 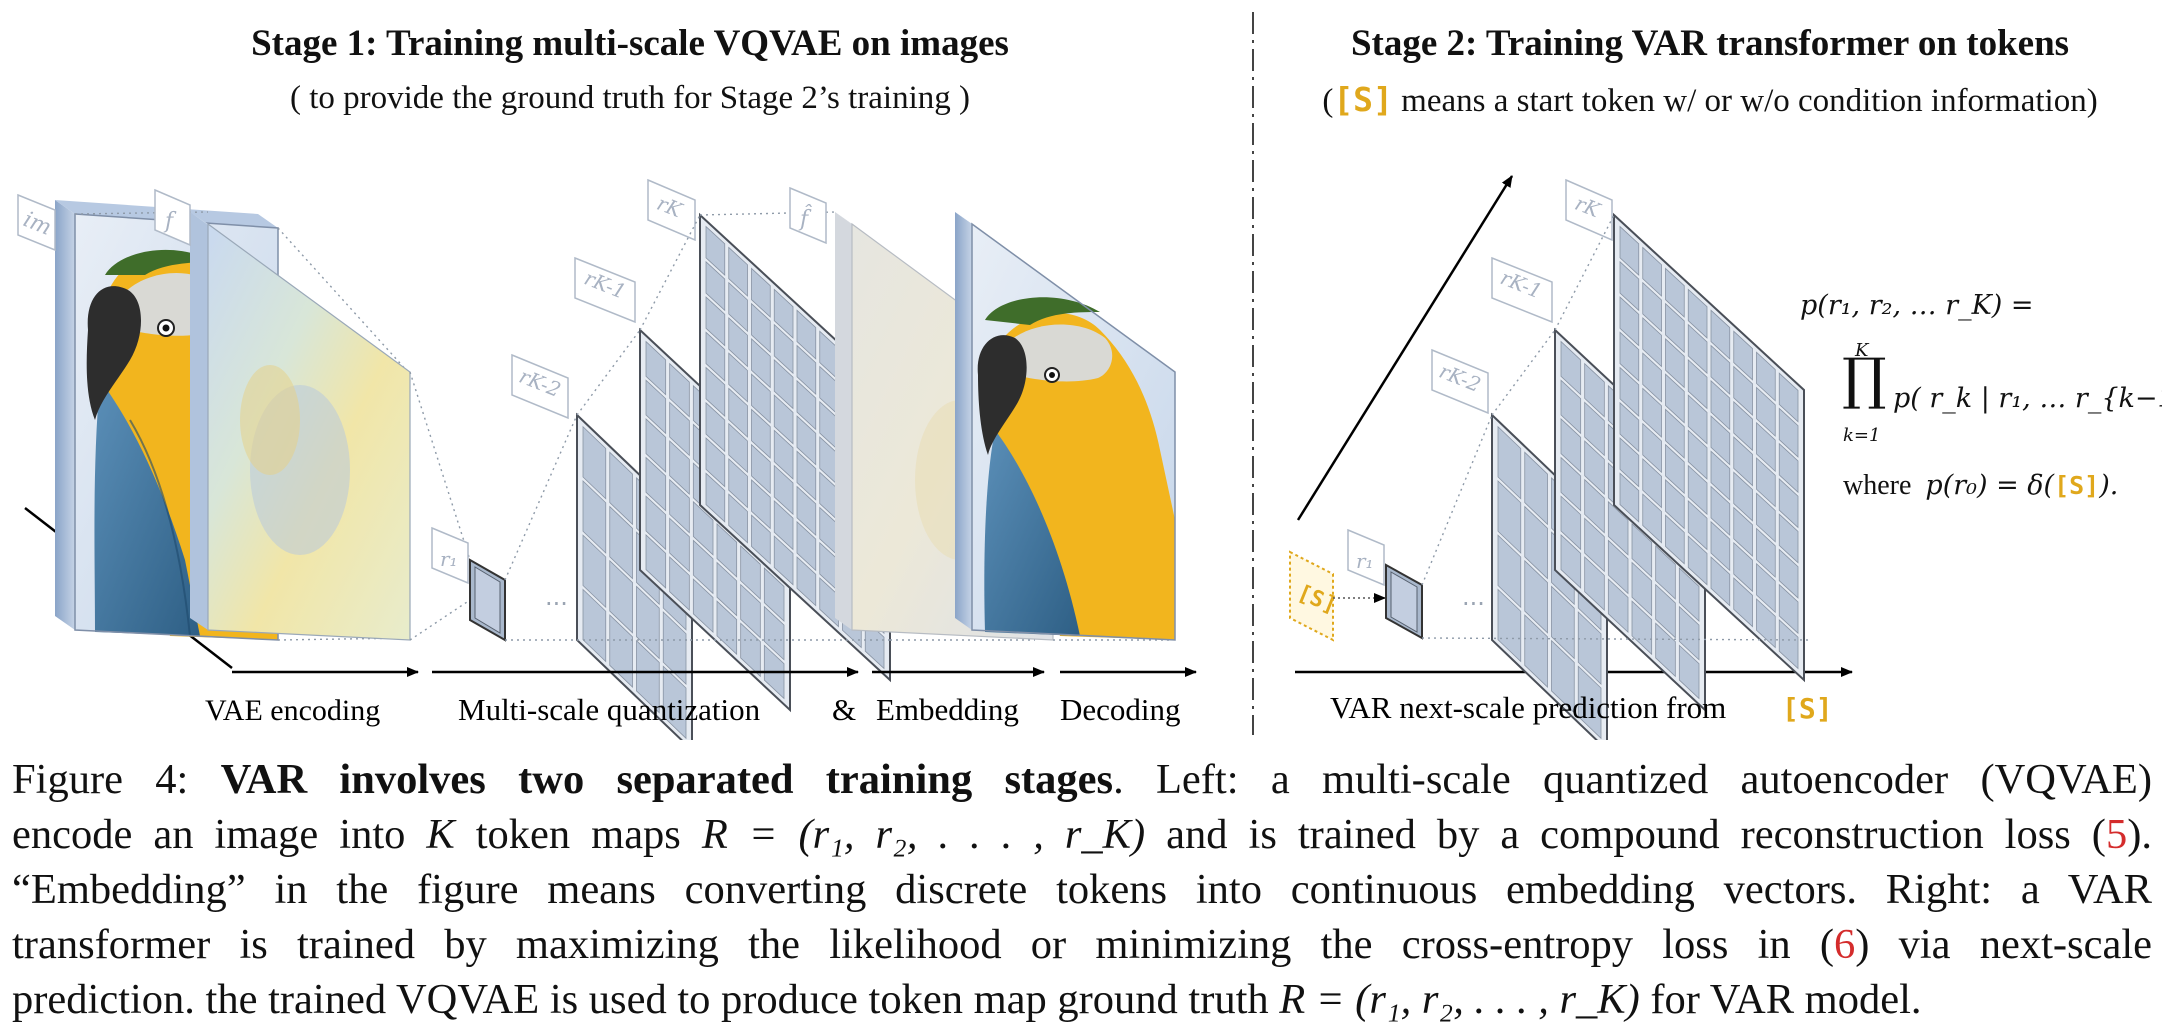 I want to click on feature-map-f, so click(x=300, y=426).